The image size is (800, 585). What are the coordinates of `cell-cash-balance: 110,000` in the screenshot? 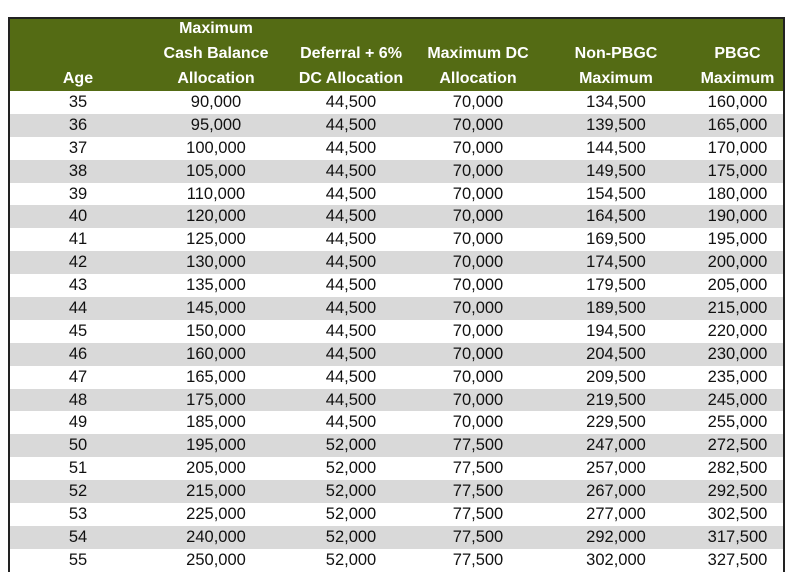 It's located at (216, 193).